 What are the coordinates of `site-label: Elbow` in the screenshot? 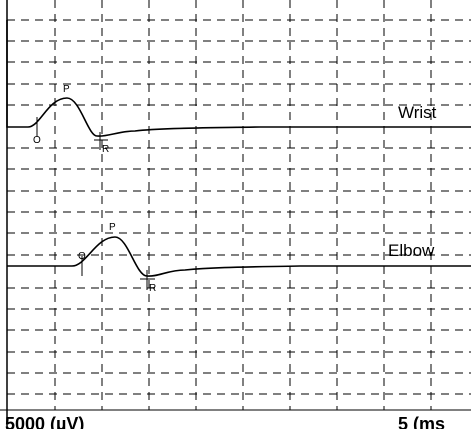 It's located at (411, 250).